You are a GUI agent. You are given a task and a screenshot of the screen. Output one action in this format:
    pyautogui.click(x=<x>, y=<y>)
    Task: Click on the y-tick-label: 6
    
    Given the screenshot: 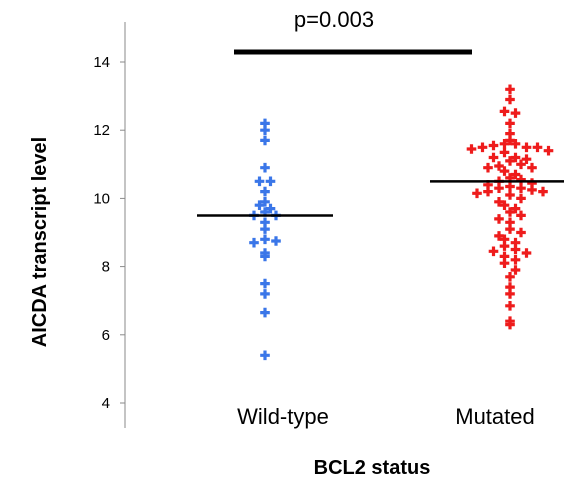 What is the action you would take?
    pyautogui.click(x=106, y=335)
    